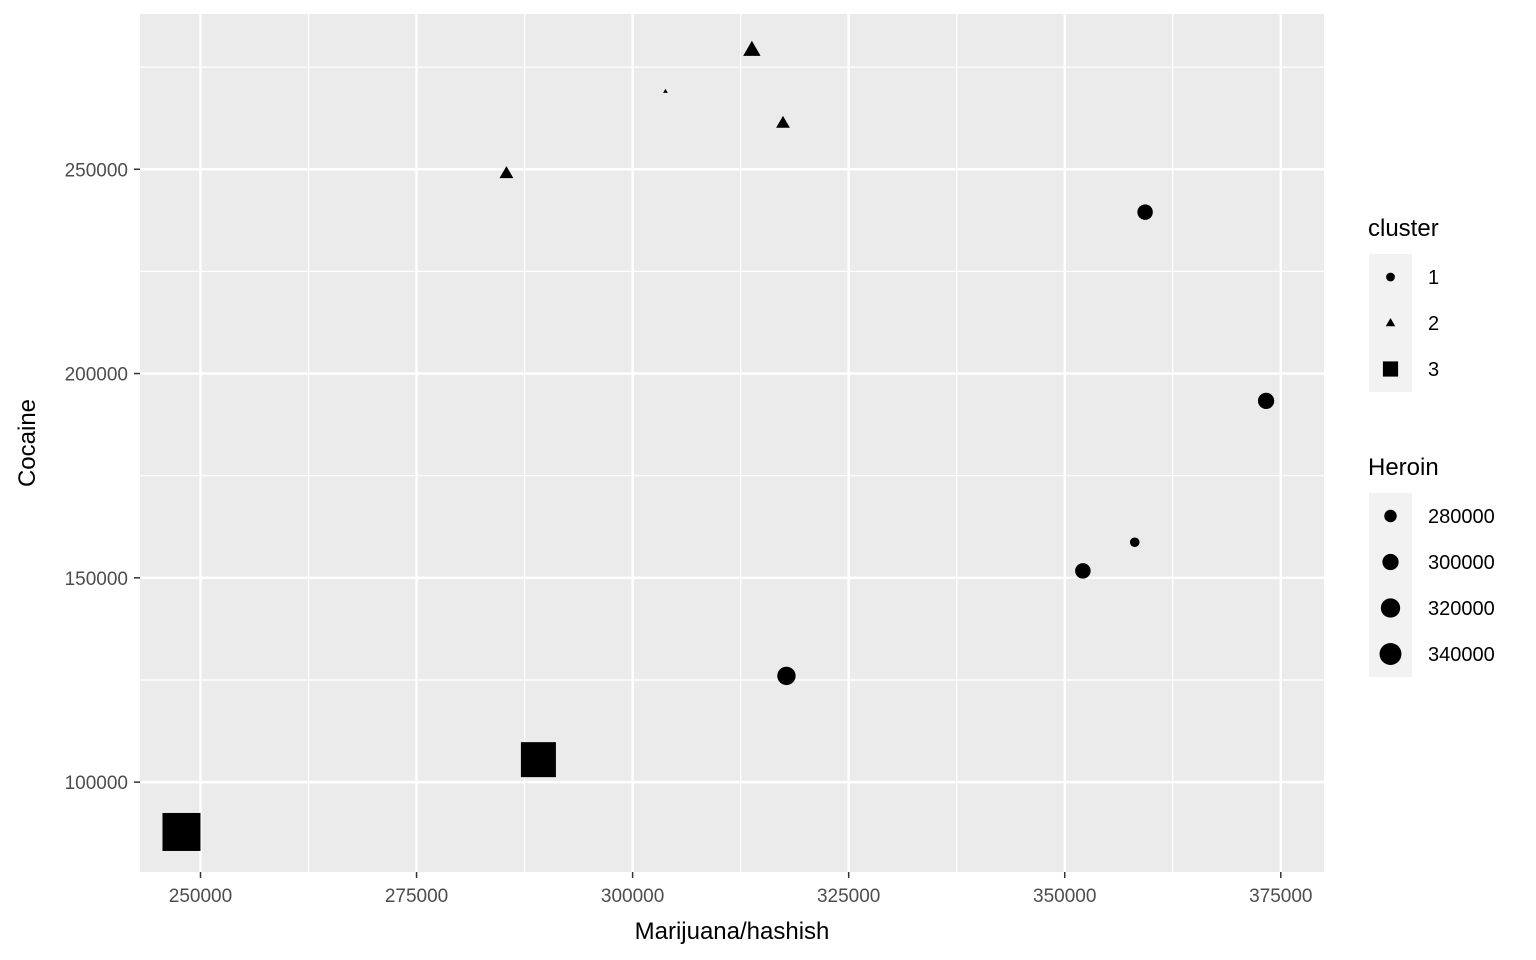 The height and width of the screenshot is (960, 1536). What do you see at coordinates (1390, 322) in the screenshot?
I see `legend-key-triangle` at bounding box center [1390, 322].